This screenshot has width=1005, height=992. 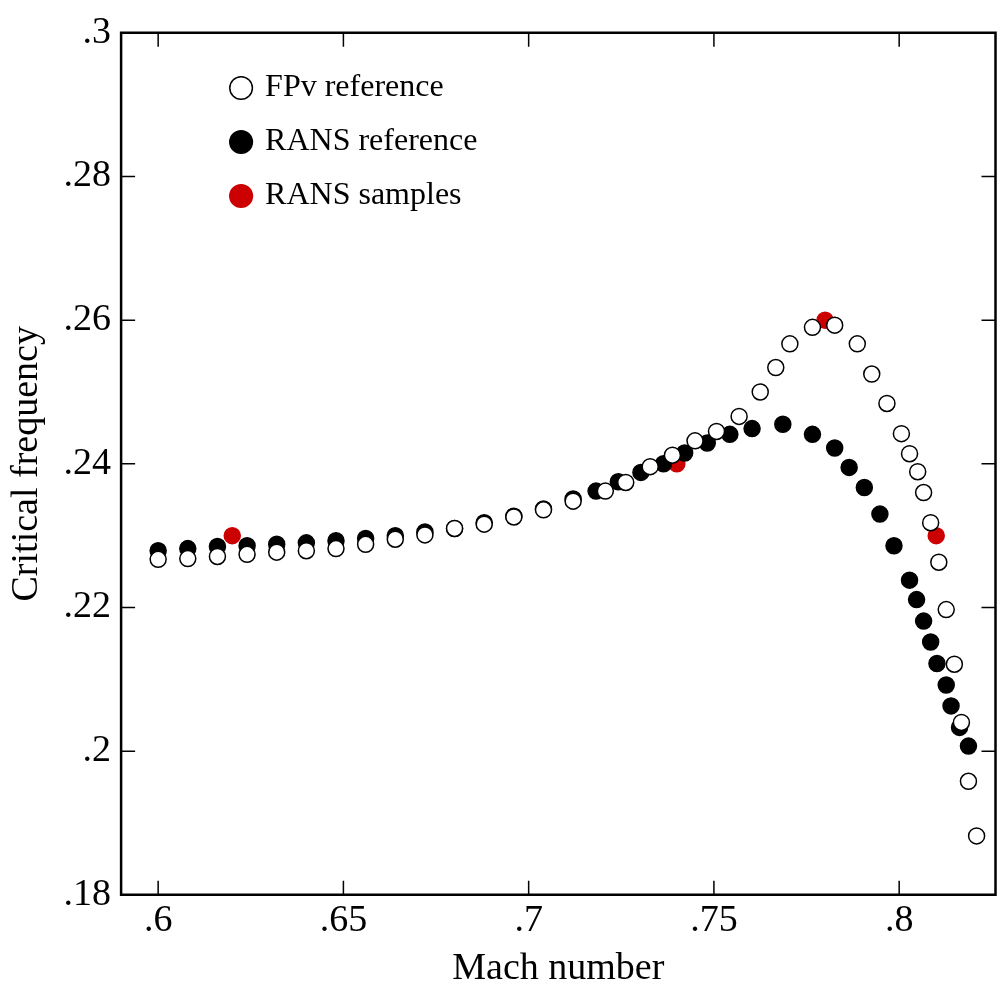 What do you see at coordinates (87, 891) in the screenshot?
I see `y-tick-label: .18` at bounding box center [87, 891].